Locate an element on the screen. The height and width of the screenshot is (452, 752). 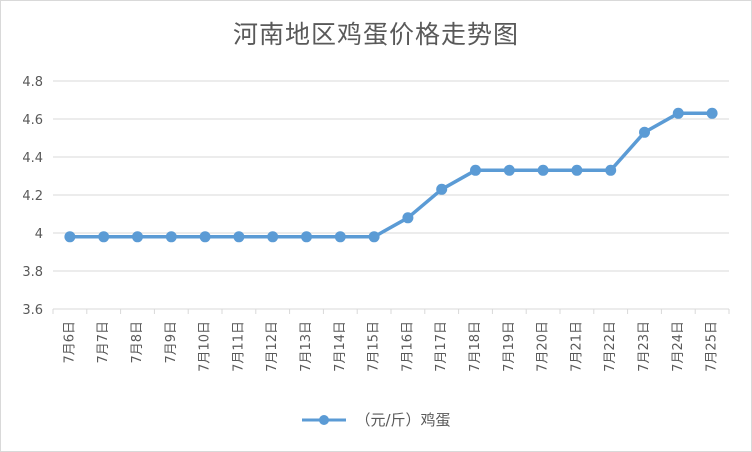
legend-label: （元/斤）鸡蛋 is located at coordinates (403, 420).